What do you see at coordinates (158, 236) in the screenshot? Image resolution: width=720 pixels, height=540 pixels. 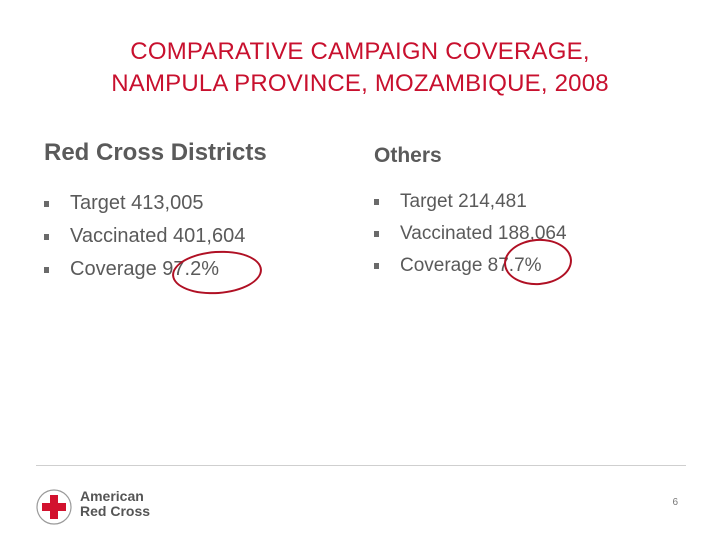 I see `list-item-text: Vaccinated 401,604` at bounding box center [158, 236].